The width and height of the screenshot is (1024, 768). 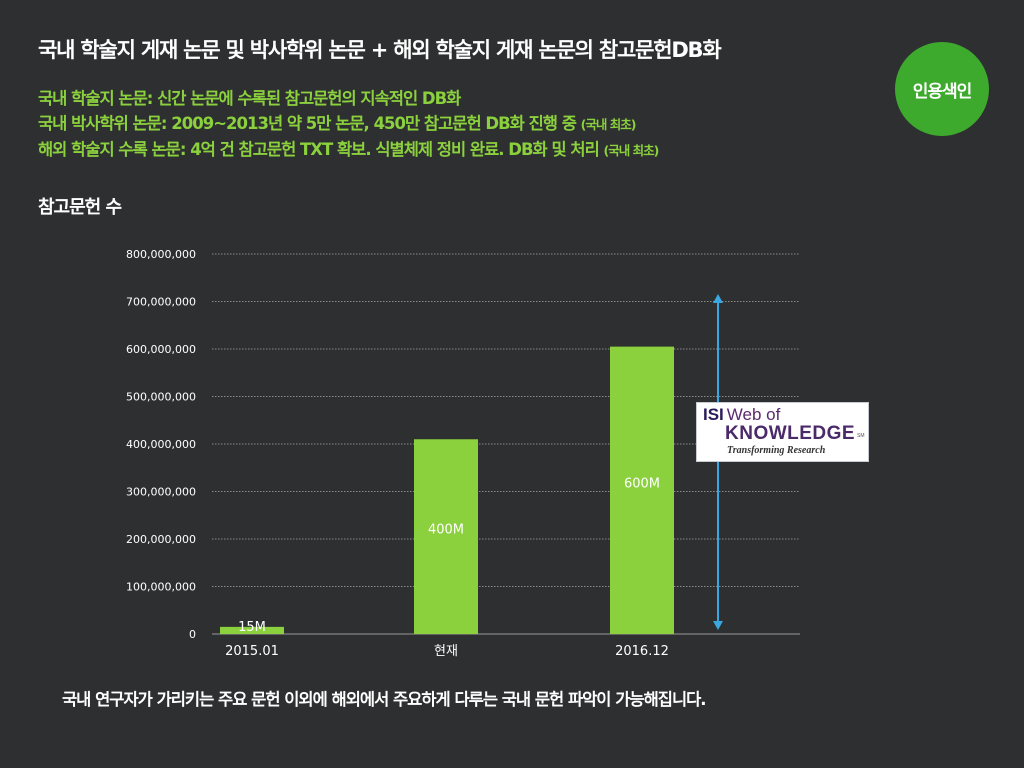 I want to click on bar-value-label: 600M, so click(x=642, y=483).